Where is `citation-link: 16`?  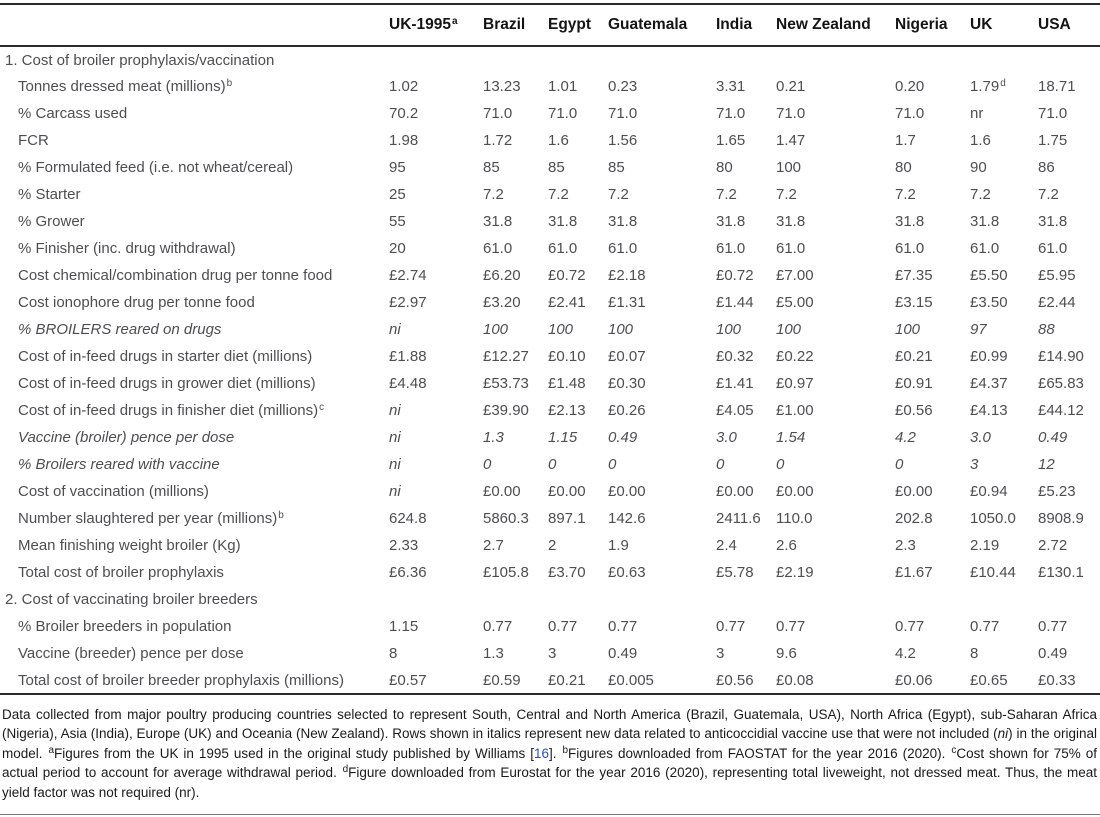 citation-link: 16 is located at coordinates (541, 753).